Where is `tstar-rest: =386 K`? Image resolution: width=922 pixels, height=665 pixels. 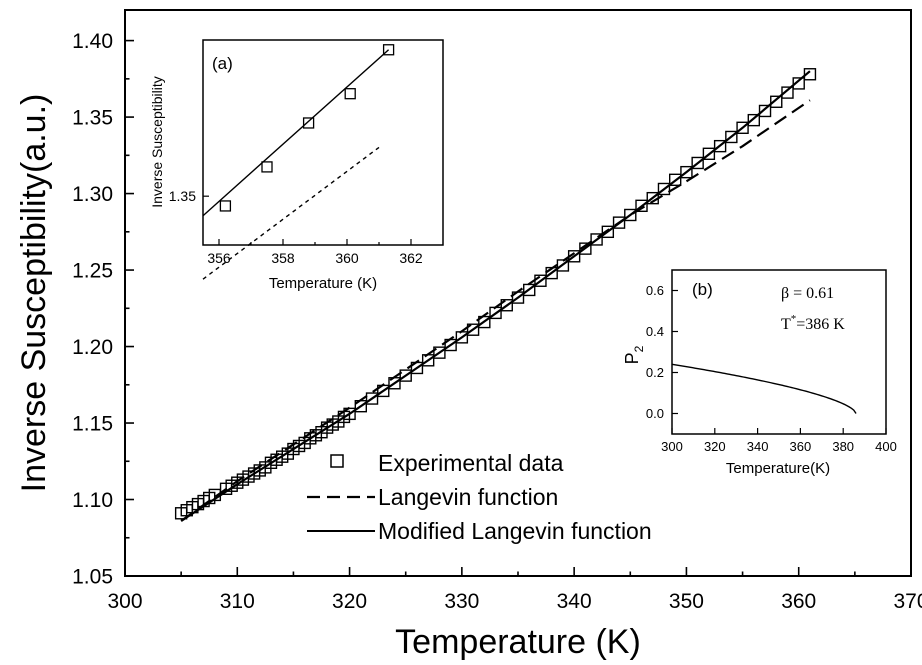
tstar-rest: =386 K is located at coordinates (820, 324).